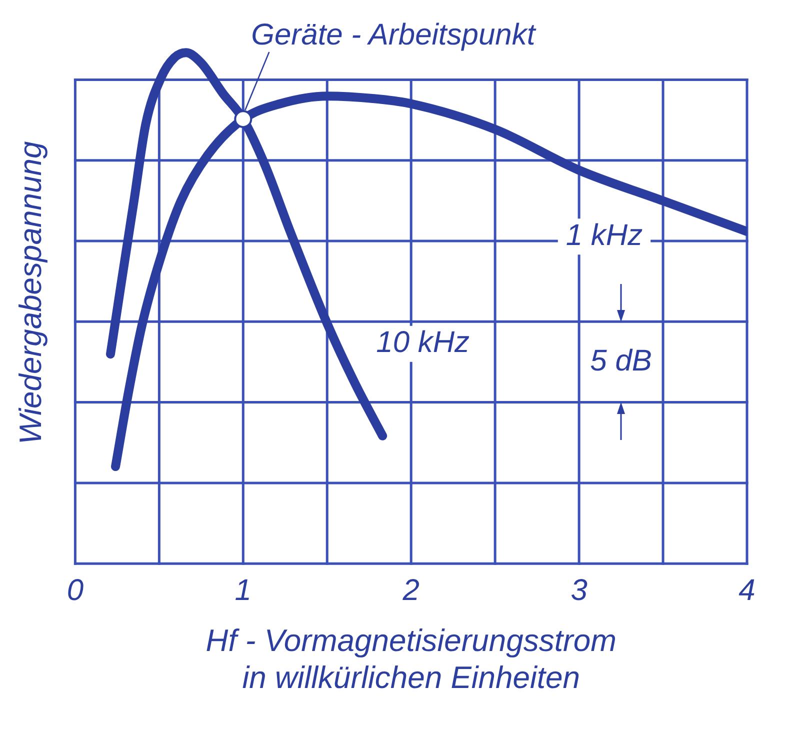 The height and width of the screenshot is (756, 791). Describe the element at coordinates (394, 35) in the screenshot. I see `annotation: Geräte - Arbeitspunkt` at that location.